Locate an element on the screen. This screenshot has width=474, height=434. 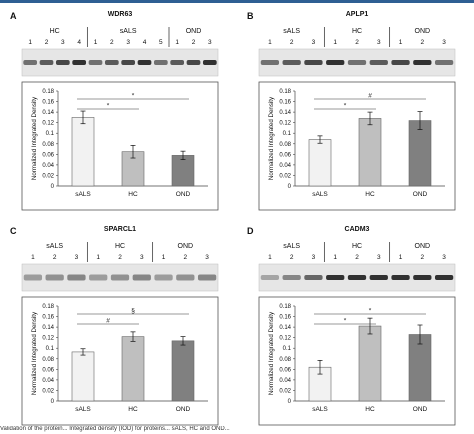
panel-title: WDR63 is located at coordinates (120, 14).